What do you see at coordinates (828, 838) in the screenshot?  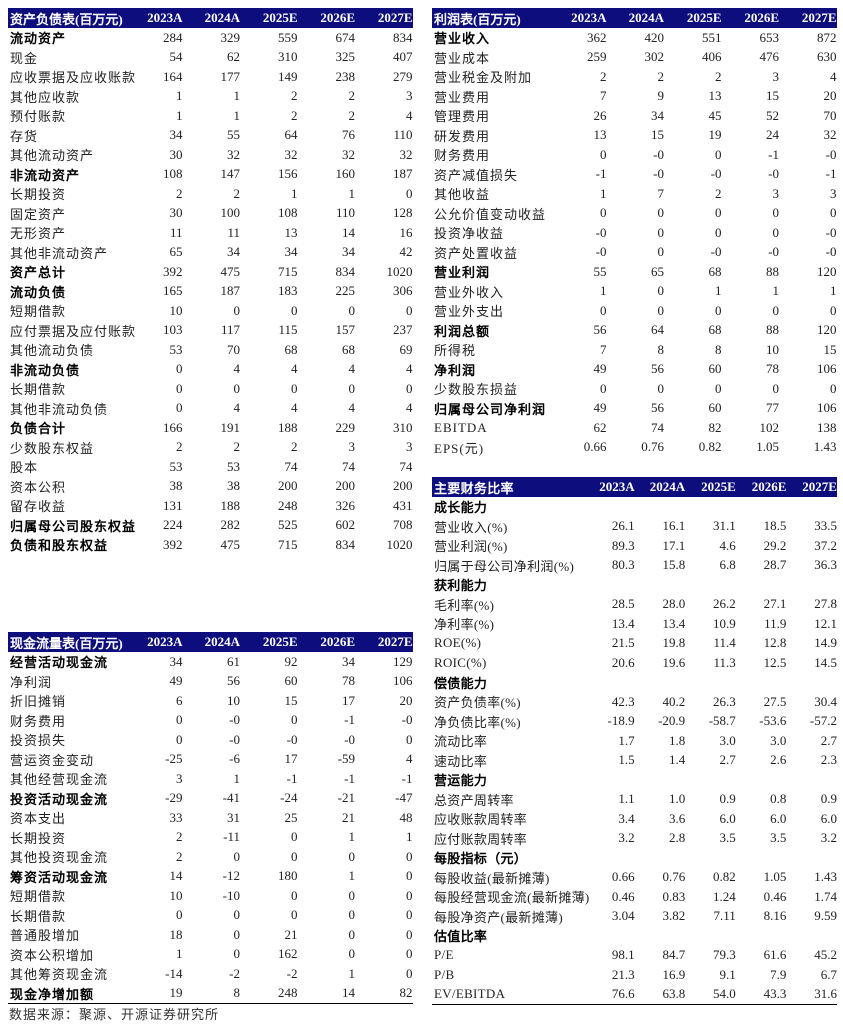 I see `row-value: 3.2` at bounding box center [828, 838].